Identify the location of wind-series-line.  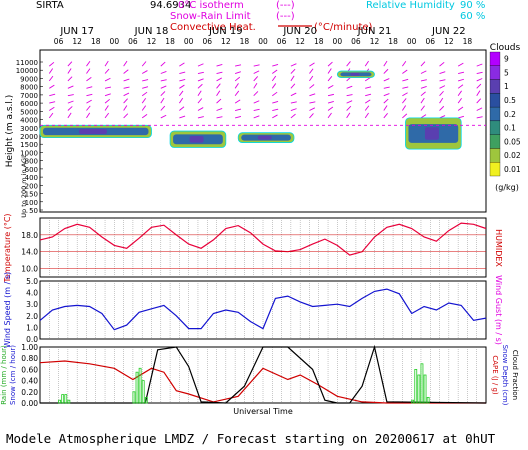
(263, 309).